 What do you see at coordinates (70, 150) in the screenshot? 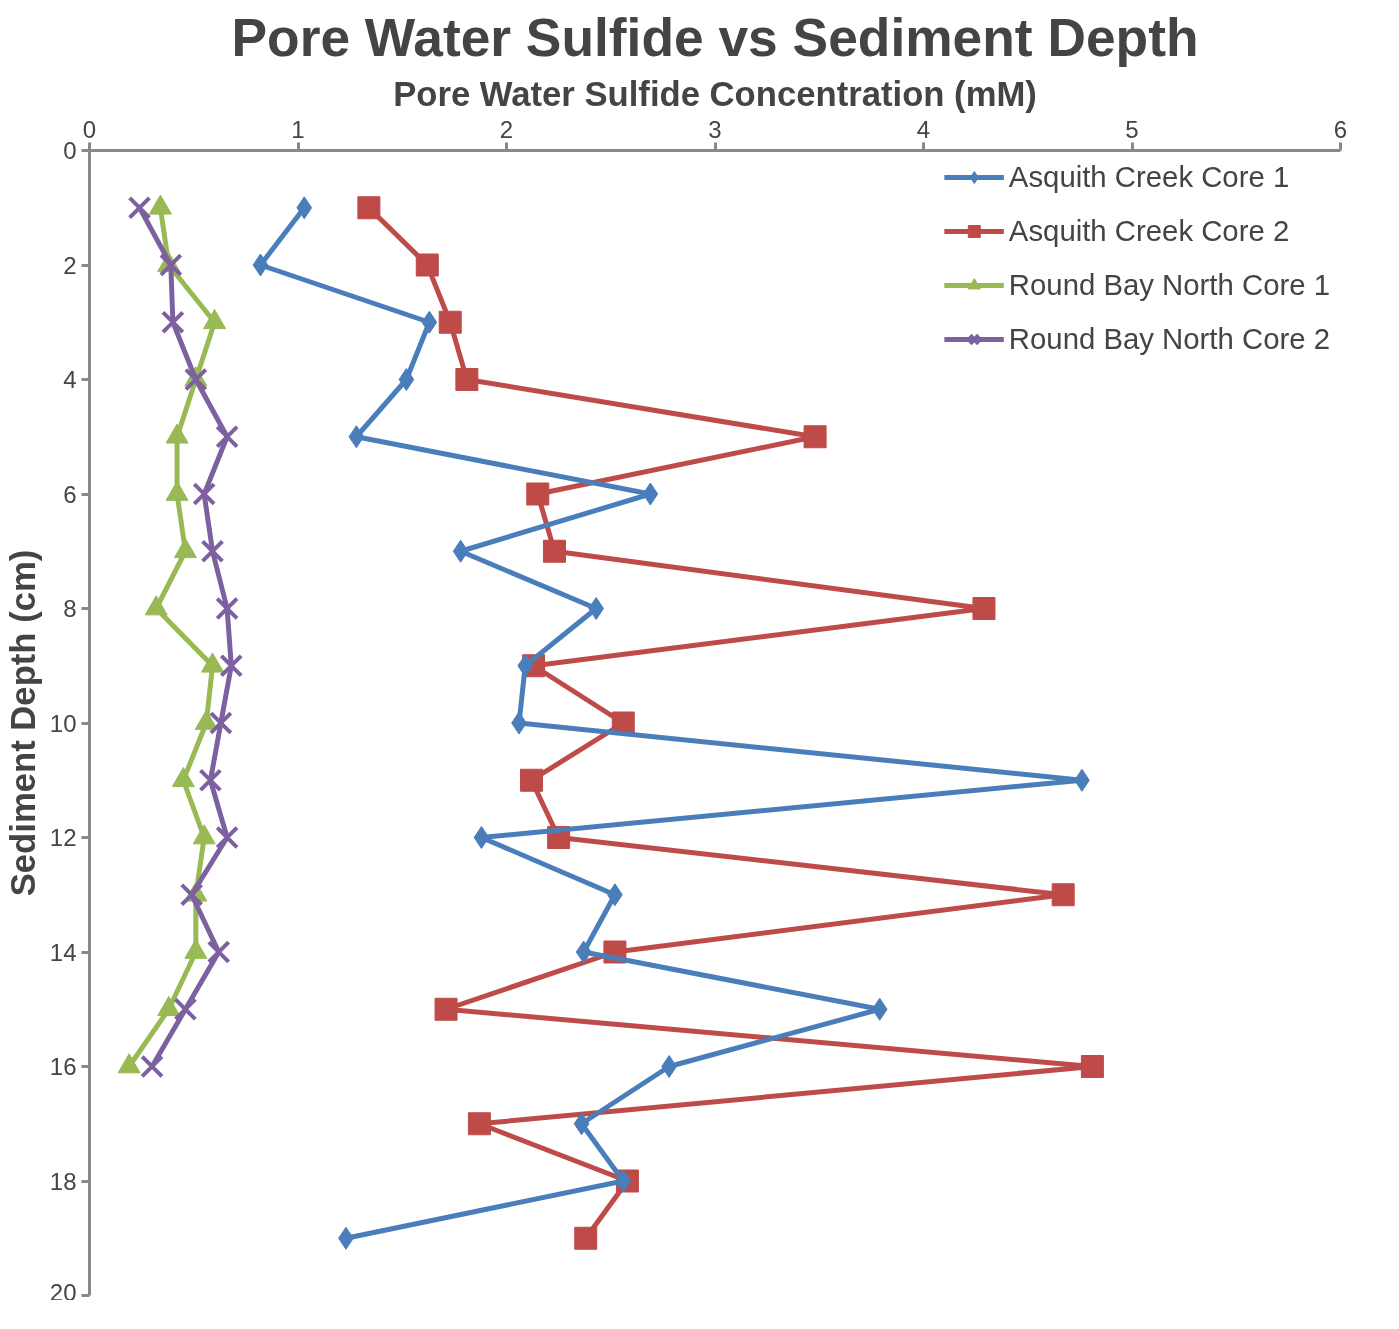
I see `y-tick-label: 0` at bounding box center [70, 150].